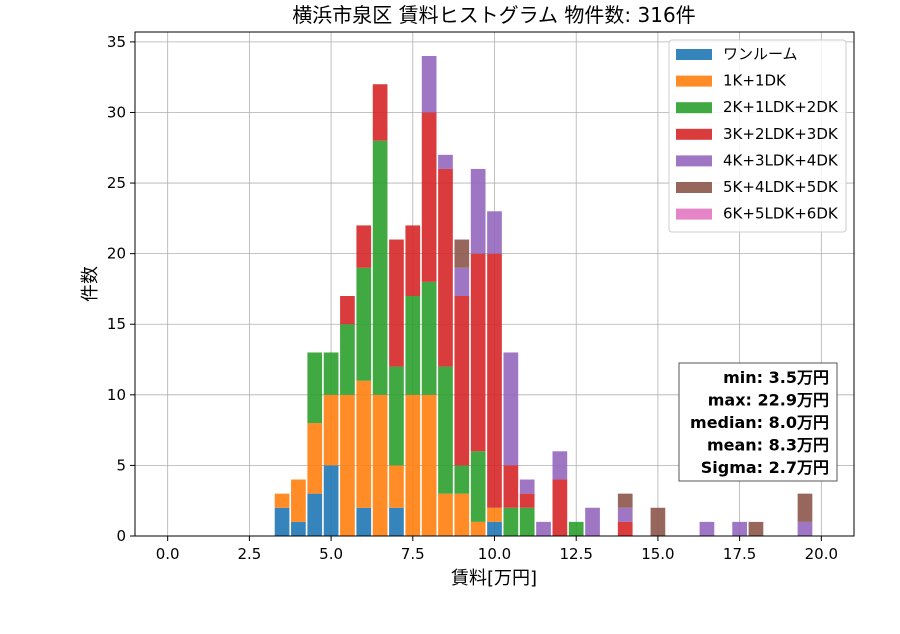 The image size is (900, 634). What do you see at coordinates (768, 400) in the screenshot?
I see `stats-line: max: 22.9万円` at bounding box center [768, 400].